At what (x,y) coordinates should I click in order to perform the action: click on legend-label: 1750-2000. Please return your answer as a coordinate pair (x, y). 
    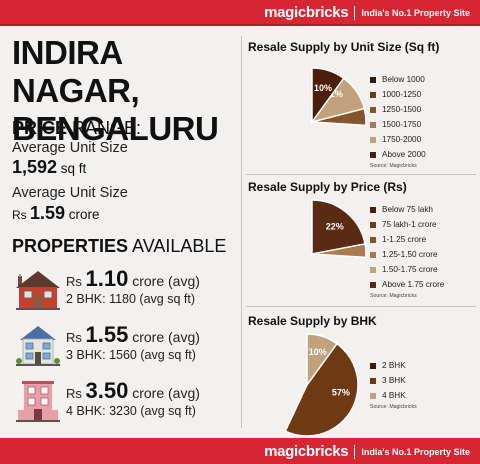
    Looking at the image, I should click on (402, 139).